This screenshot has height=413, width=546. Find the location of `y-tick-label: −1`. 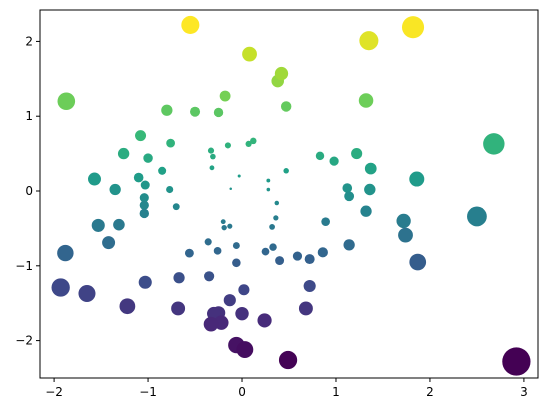

y-tick-label: −1 is located at coordinates (24, 266).